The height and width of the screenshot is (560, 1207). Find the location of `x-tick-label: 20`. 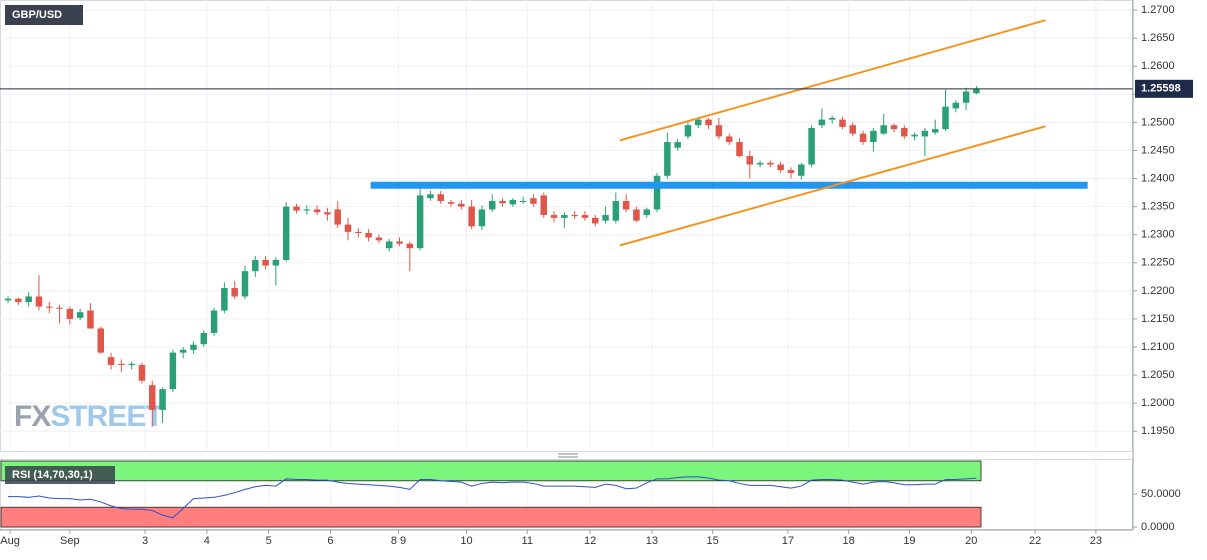

x-tick-label: 20 is located at coordinates (971, 541).